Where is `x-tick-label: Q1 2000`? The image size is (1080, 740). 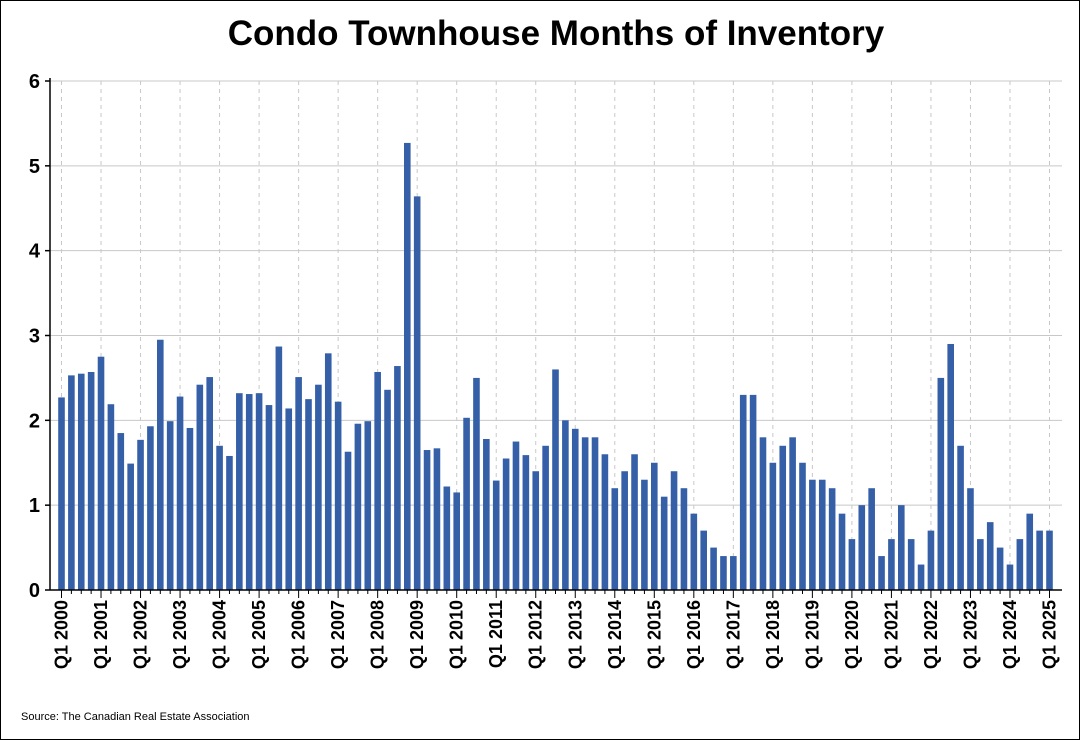 x-tick-label: Q1 2000 is located at coordinates (62, 634).